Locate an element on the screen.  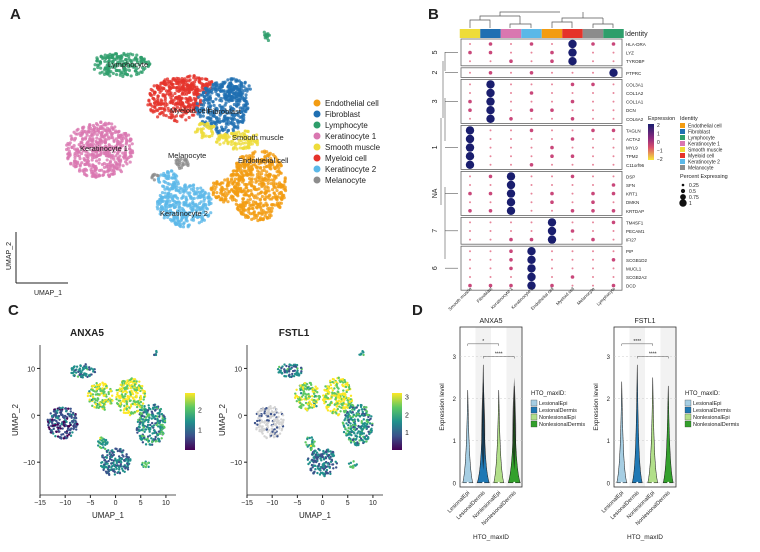
cluster-label: Myeloid cell is located at coordinates (190, 110).